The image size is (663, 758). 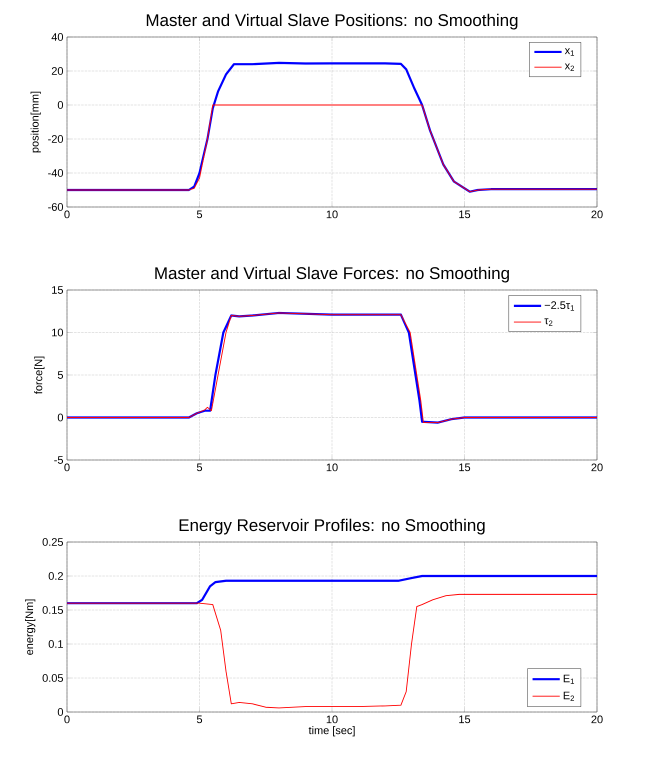 I want to click on legend-label: E$_{1}$, so click(x=569, y=679).